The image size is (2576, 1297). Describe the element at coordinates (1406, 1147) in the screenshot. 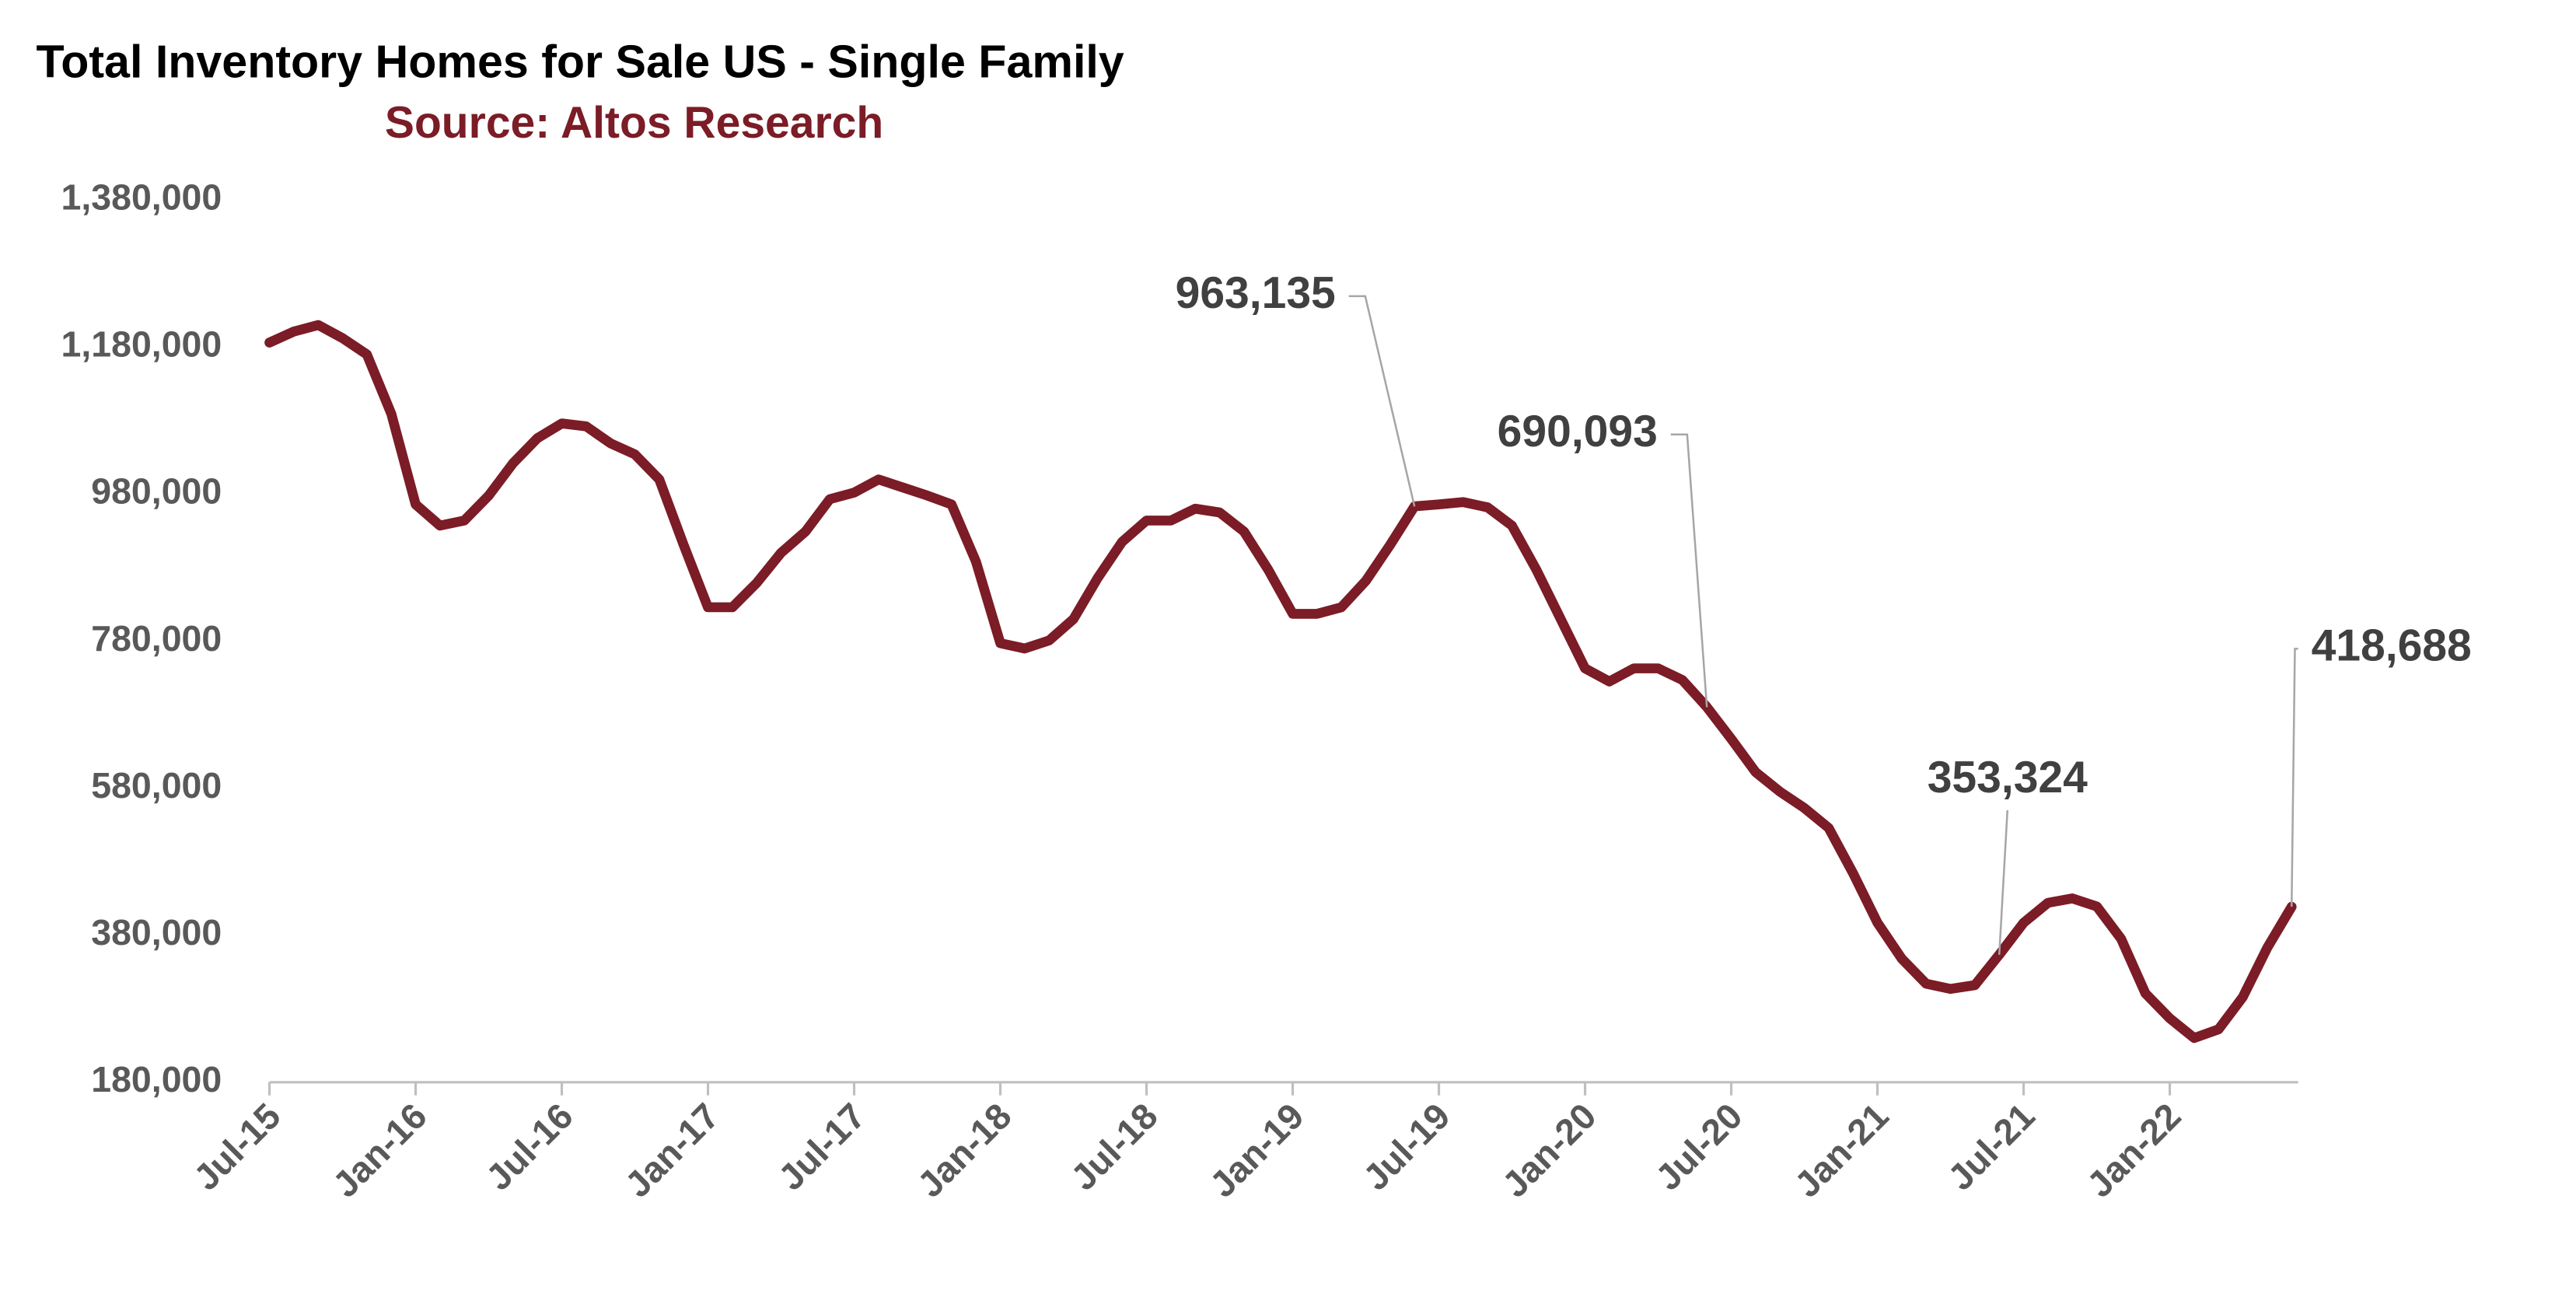

I see `x-tick-label: Jul-19` at that location.